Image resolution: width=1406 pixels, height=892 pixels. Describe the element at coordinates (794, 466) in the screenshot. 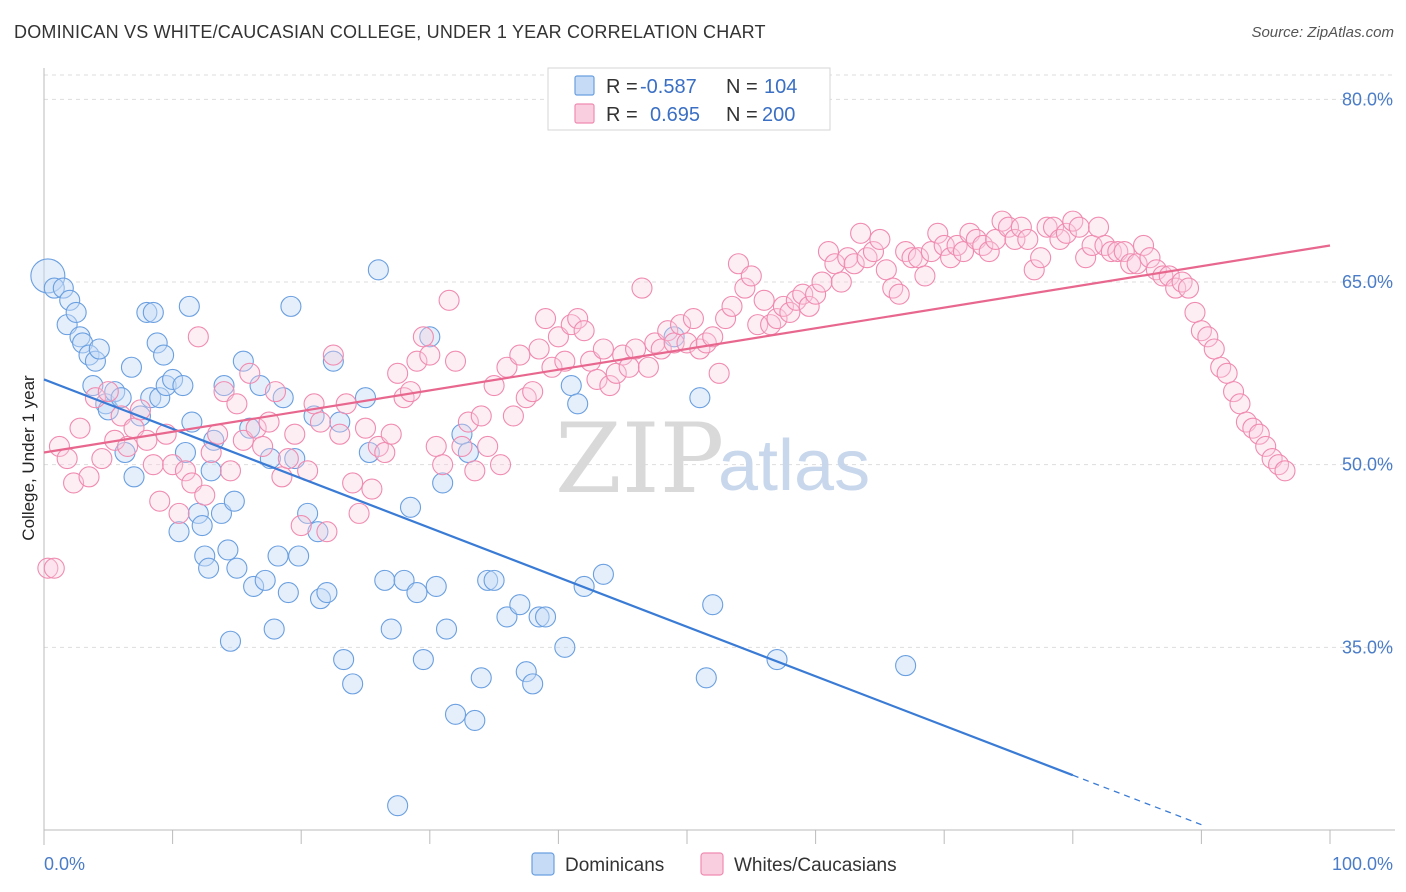

I see `watermark-atlas: atlas` at that location.